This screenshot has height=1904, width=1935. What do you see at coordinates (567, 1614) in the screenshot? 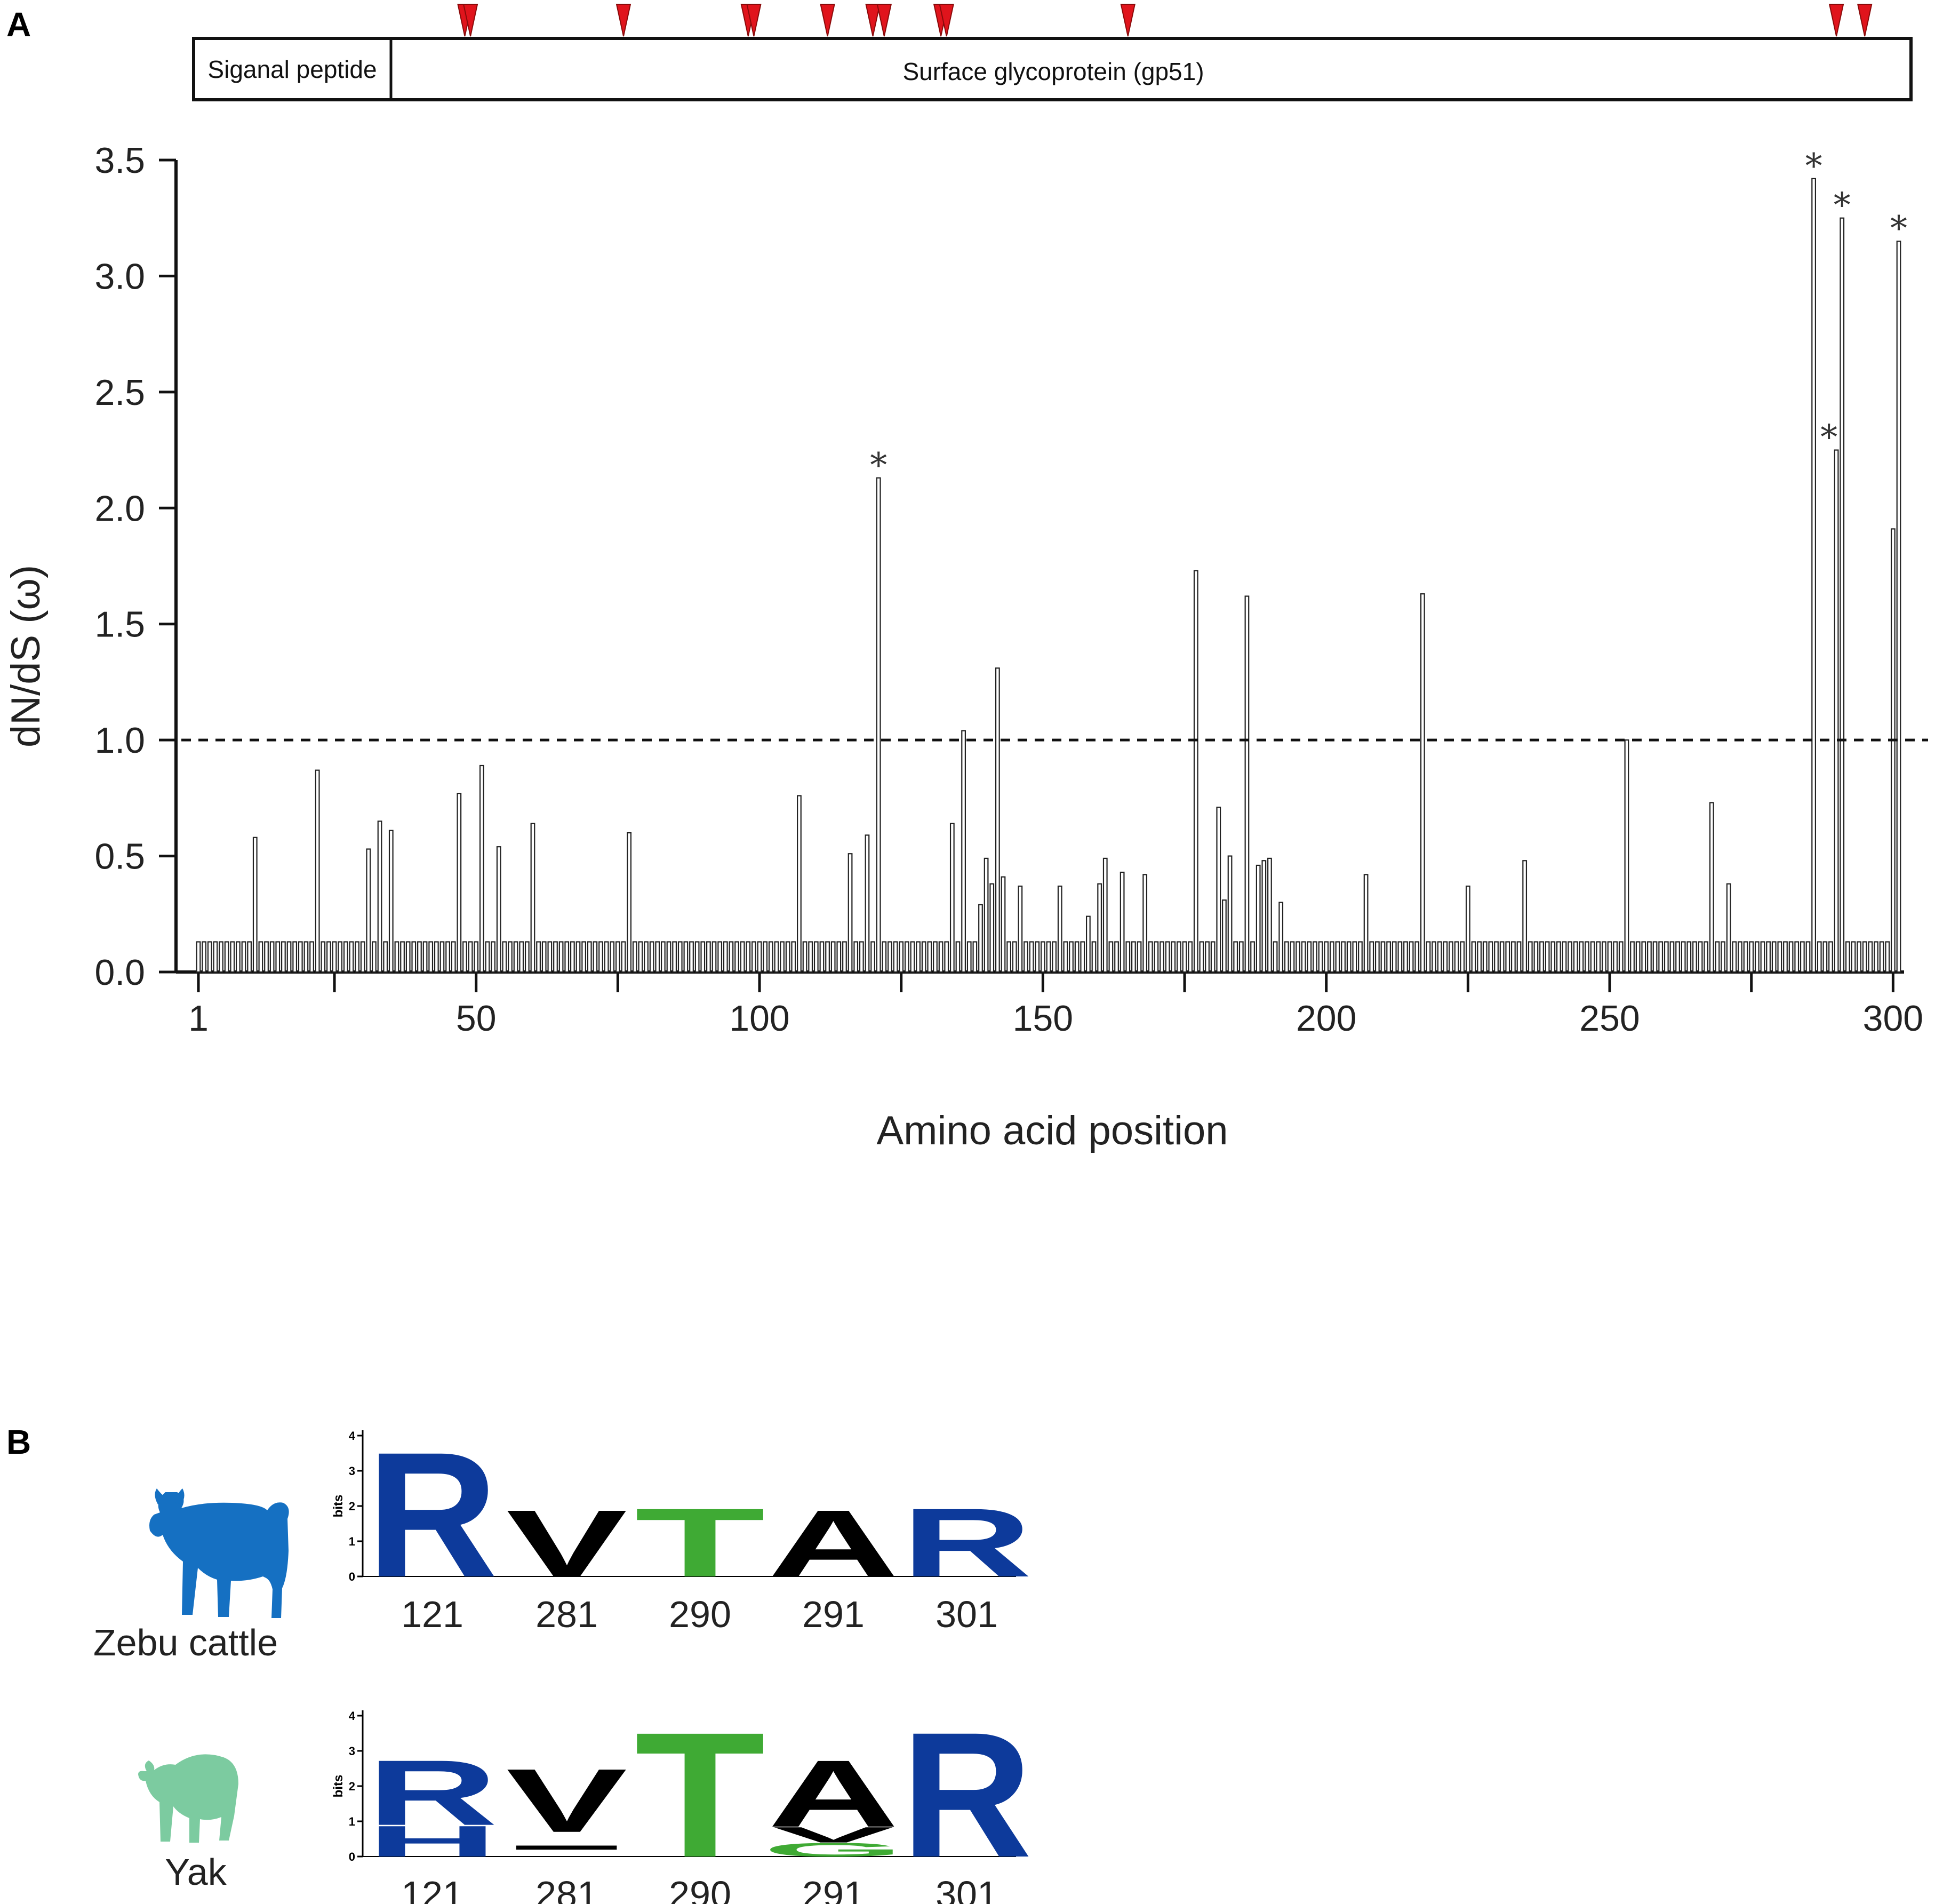
I see `logo-position-label: 281` at bounding box center [567, 1614].